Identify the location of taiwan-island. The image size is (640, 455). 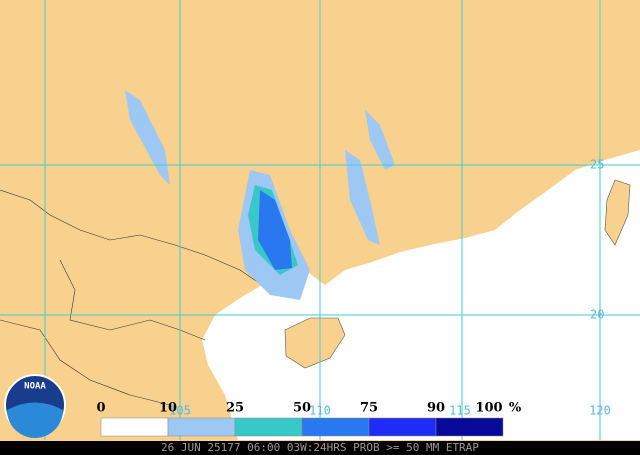
(617, 212).